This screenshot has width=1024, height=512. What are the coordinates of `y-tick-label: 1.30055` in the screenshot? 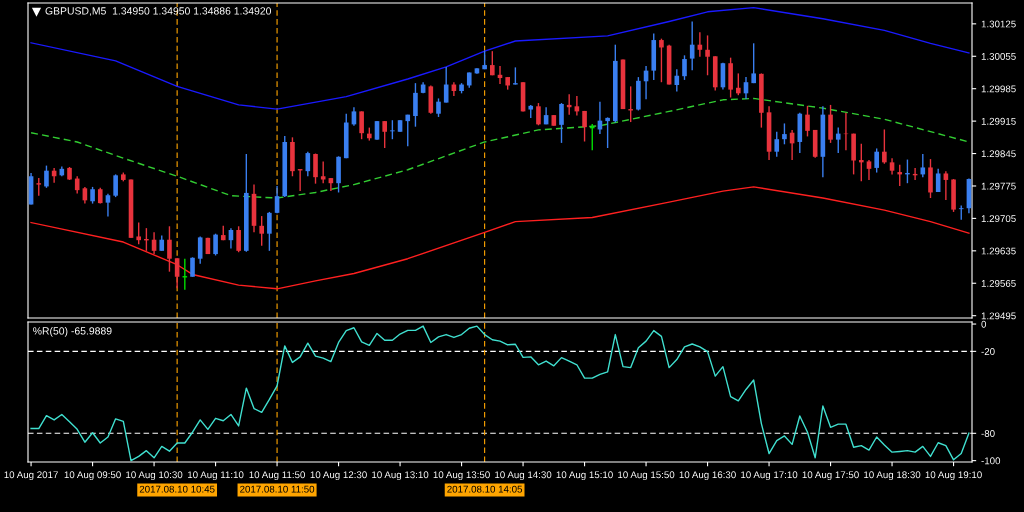 It's located at (998, 56).